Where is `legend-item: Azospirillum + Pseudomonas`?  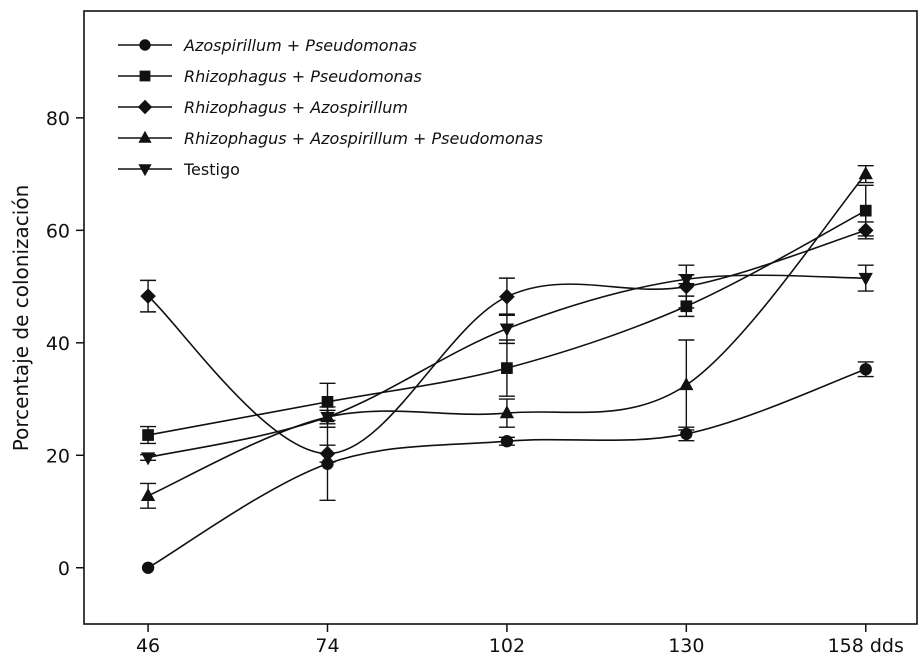 legend-item: Azospirillum + Pseudomonas is located at coordinates (267, 45).